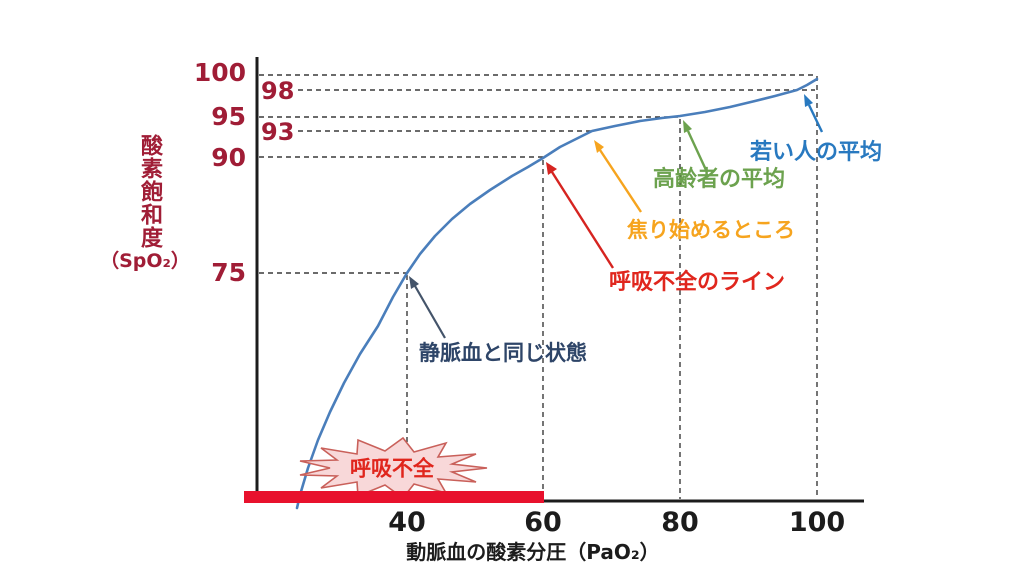 Image resolution: width=1024 pixels, height=576 pixels. I want to click on annotation-failure-line: 呼吸不全のライン, so click(697, 282).